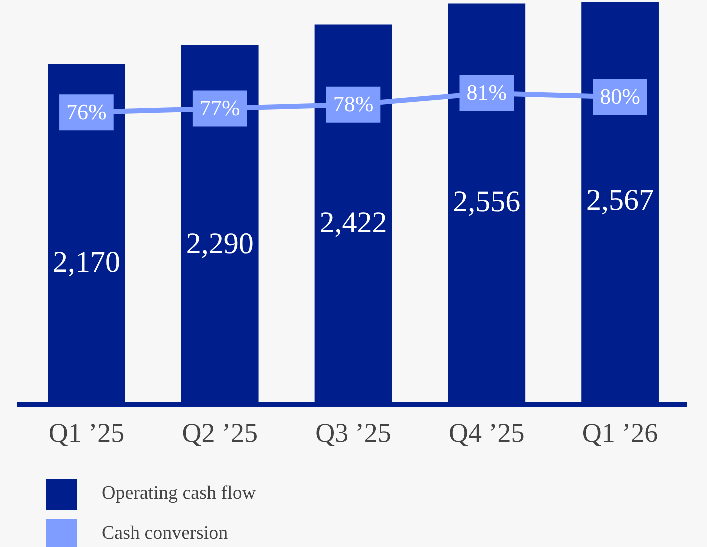 The width and height of the screenshot is (707, 547). What do you see at coordinates (354, 223) in the screenshot?
I see `data-label: 2,422` at bounding box center [354, 223].